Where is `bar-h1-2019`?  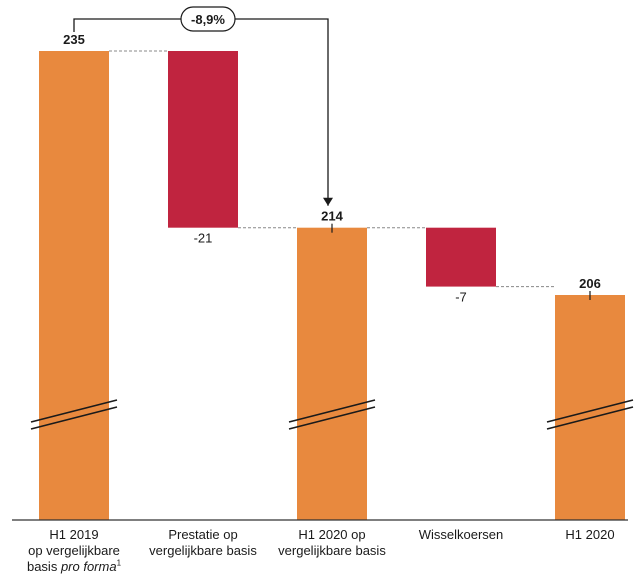
bar-h1-2019 is located at coordinates (74, 285).